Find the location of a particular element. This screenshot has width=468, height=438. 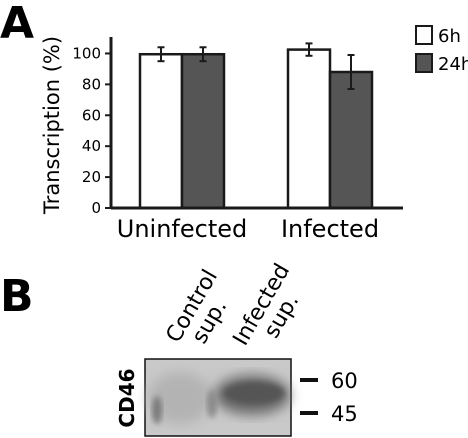

legend-swatch-24h is located at coordinates (424, 63).